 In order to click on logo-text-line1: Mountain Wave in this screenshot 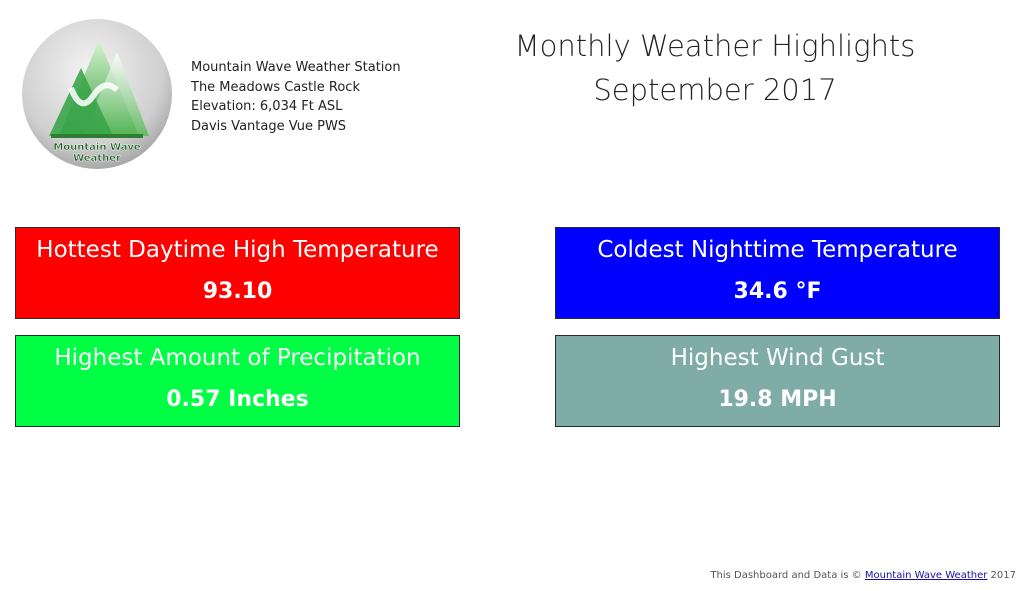, I will do `click(97, 147)`.